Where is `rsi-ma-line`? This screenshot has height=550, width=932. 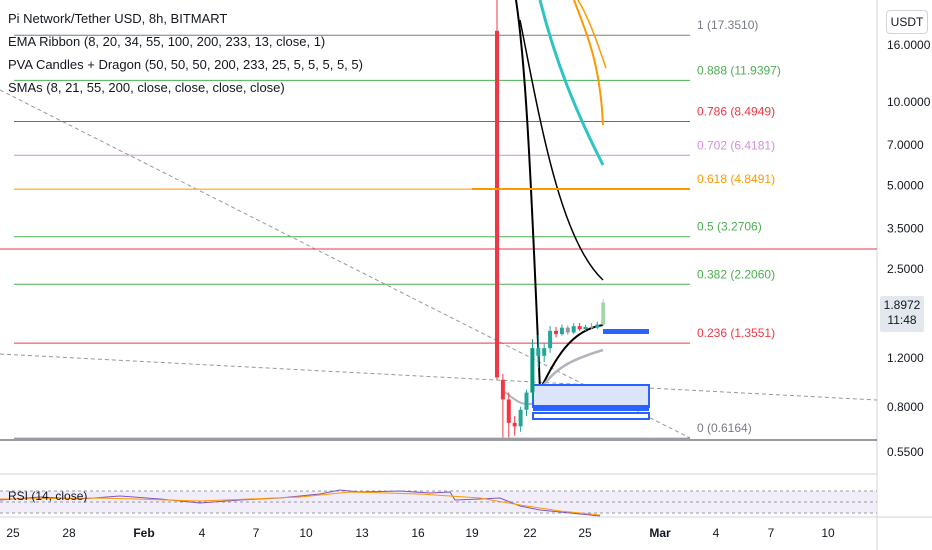 rsi-ma-line is located at coordinates (300, 503).